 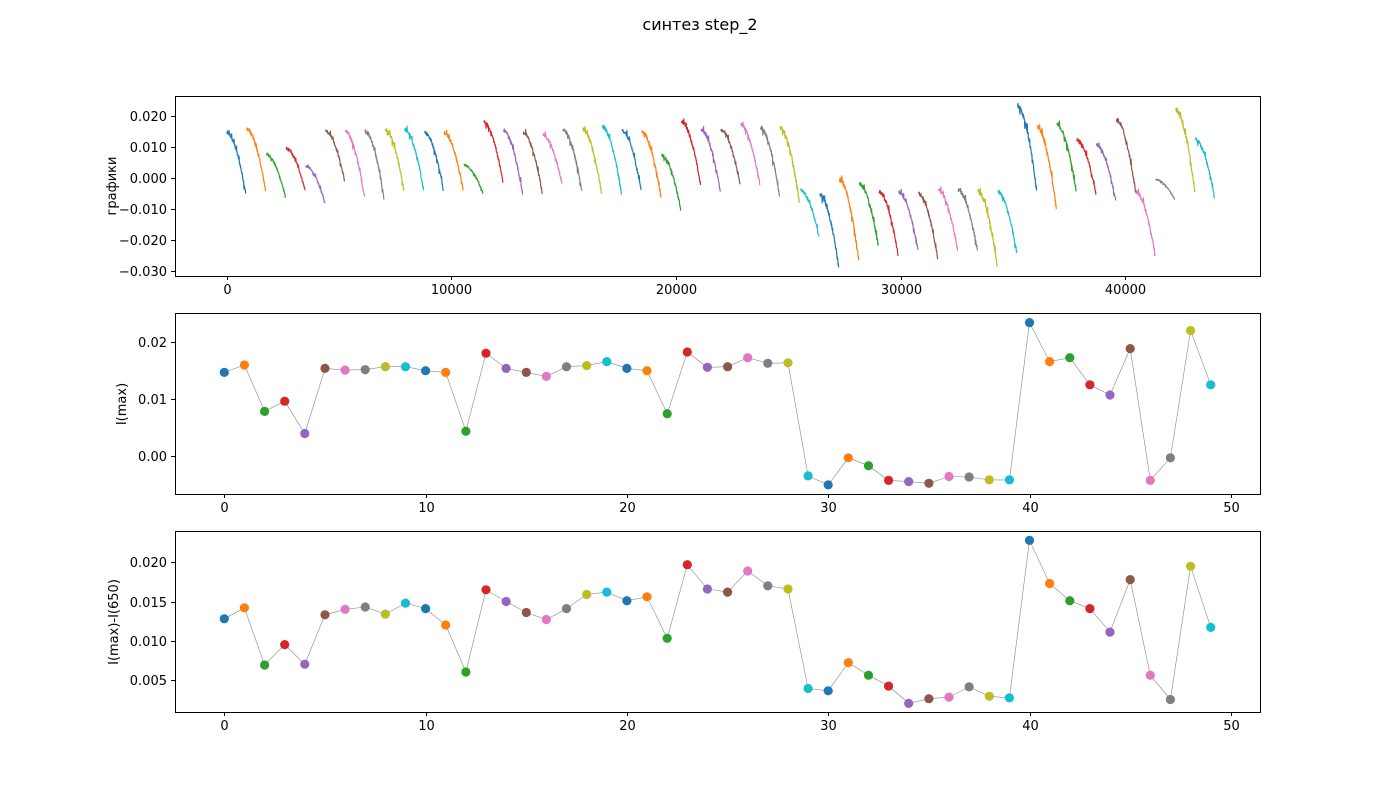 What do you see at coordinates (143, 272) in the screenshot?
I see `y-tick-label: −0.030` at bounding box center [143, 272].